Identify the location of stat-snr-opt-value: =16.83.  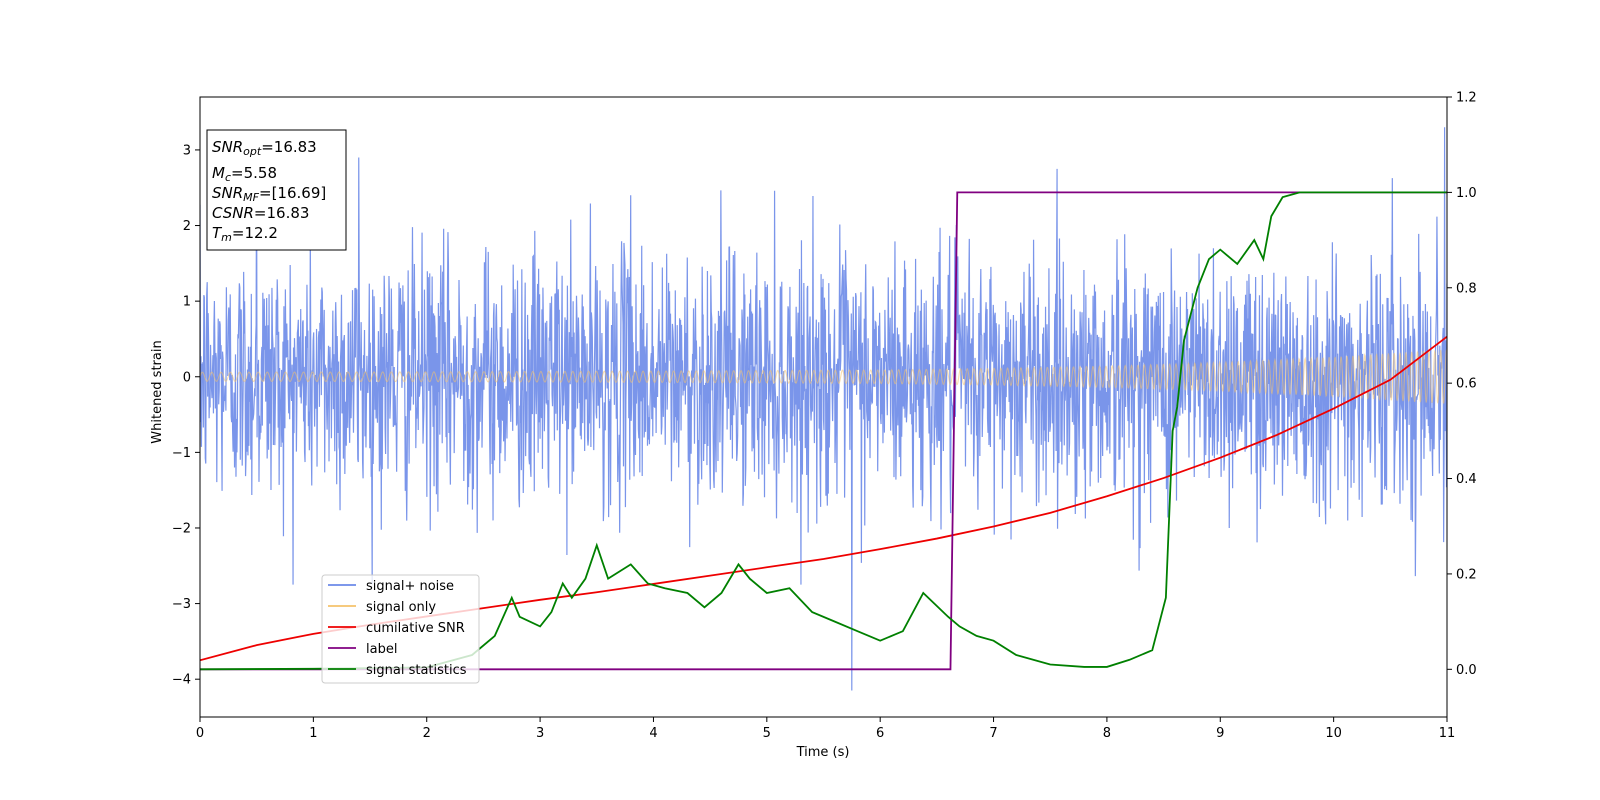
(289, 147).